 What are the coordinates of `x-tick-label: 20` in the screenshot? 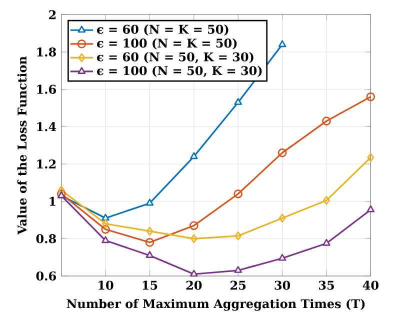 It's located at (194, 285).